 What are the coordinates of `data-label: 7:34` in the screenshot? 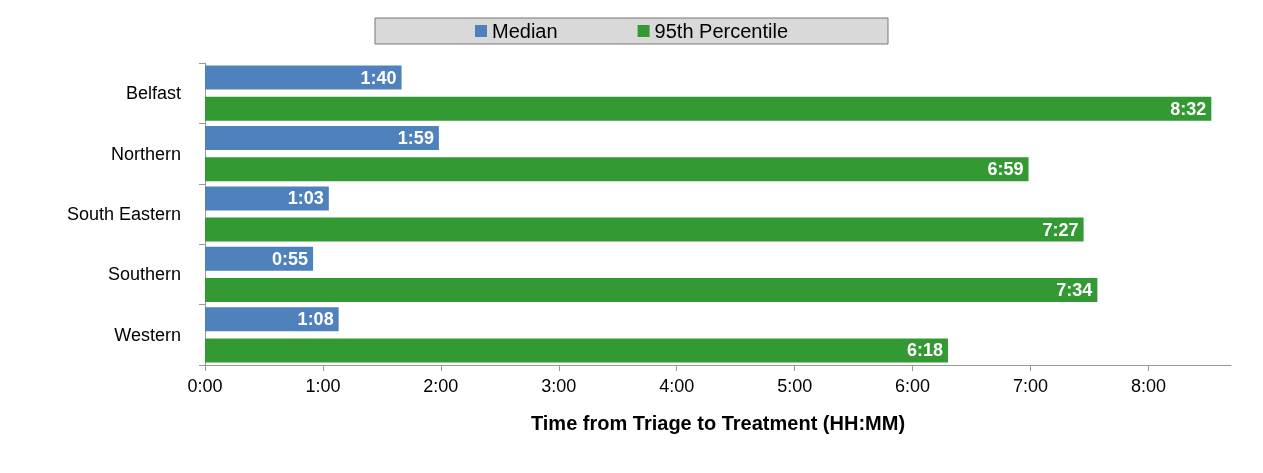 It's located at (1074, 290).